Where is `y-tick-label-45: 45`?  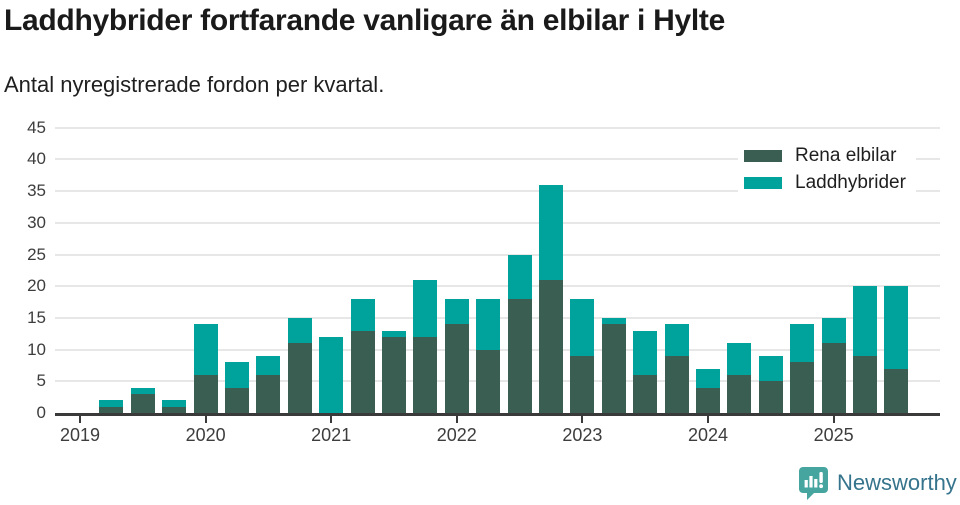 y-tick-label-45: 45 is located at coordinates (36, 127).